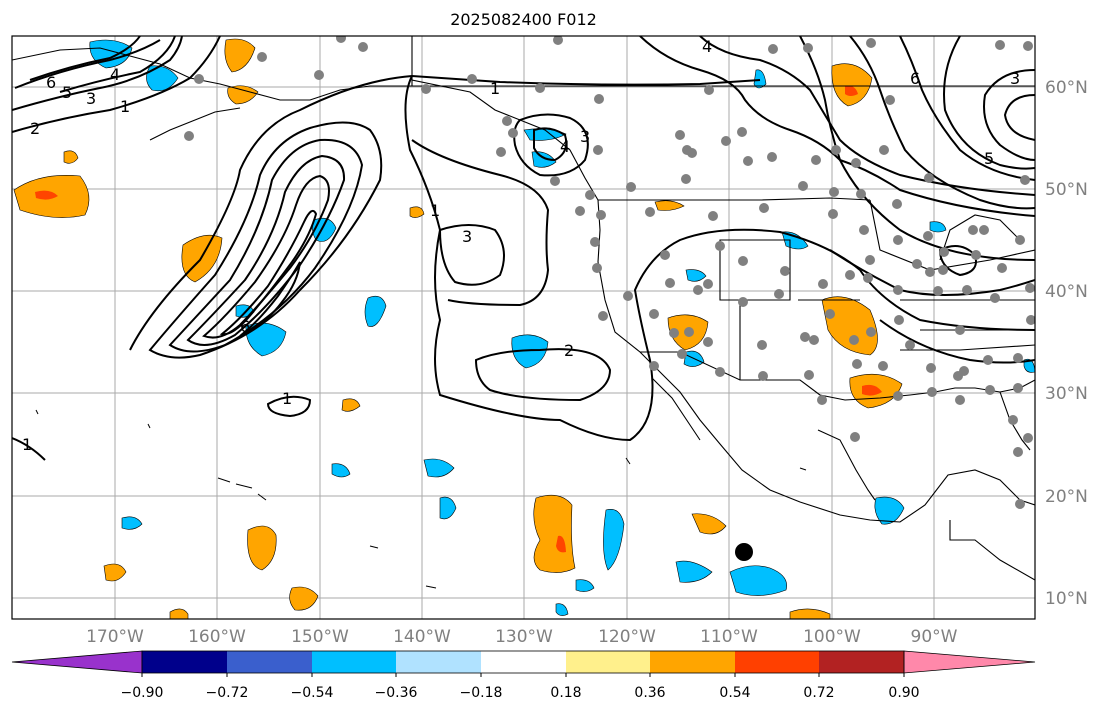 The width and height of the screenshot is (1105, 712). Describe the element at coordinates (561, 544) in the screenshot. I see `red-core` at that location.